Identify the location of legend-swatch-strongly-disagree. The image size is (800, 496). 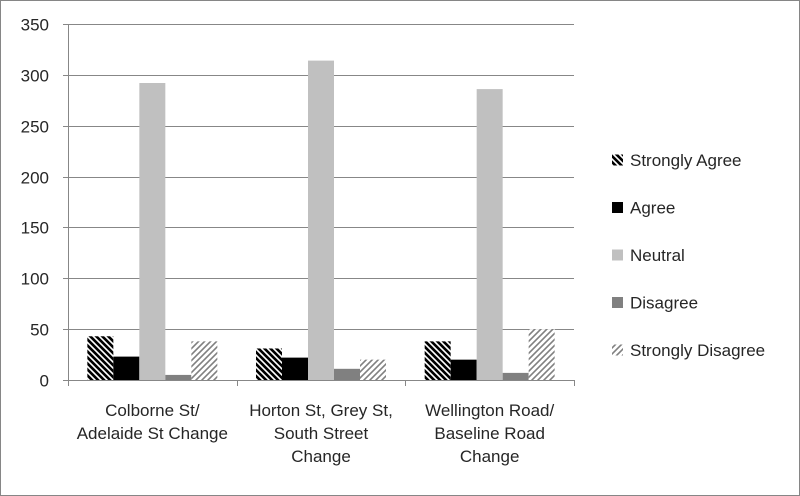
(617, 350).